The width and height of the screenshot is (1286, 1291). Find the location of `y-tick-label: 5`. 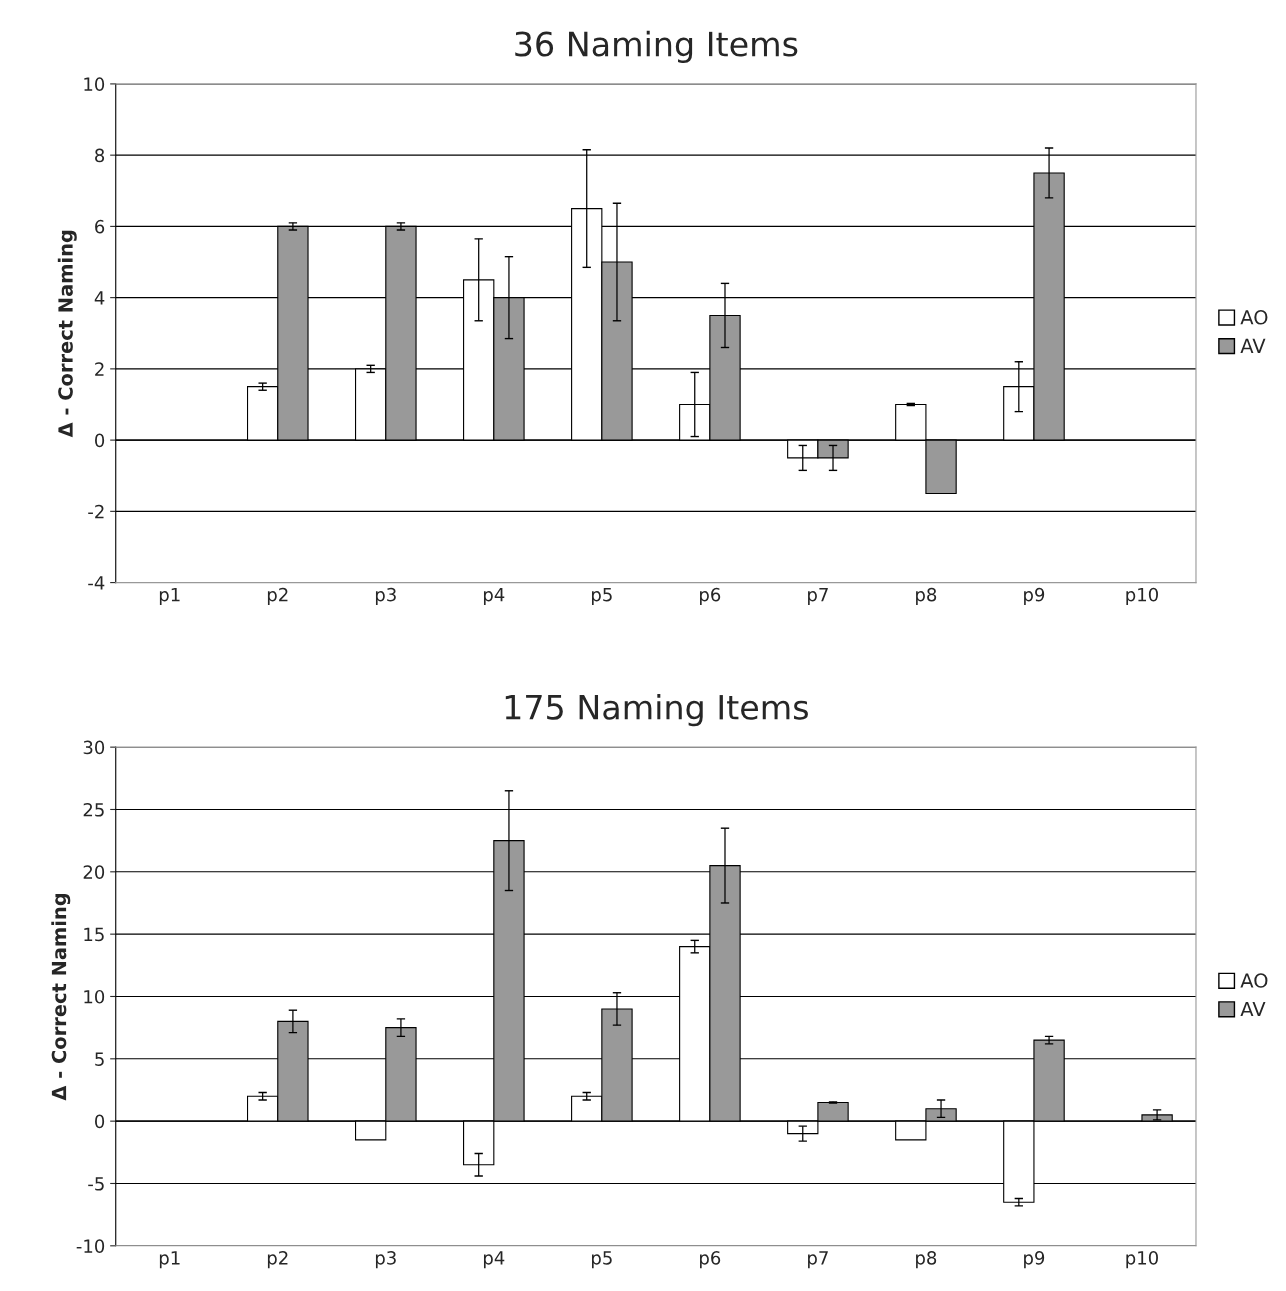

y-tick-label: 5 is located at coordinates (99, 1059).